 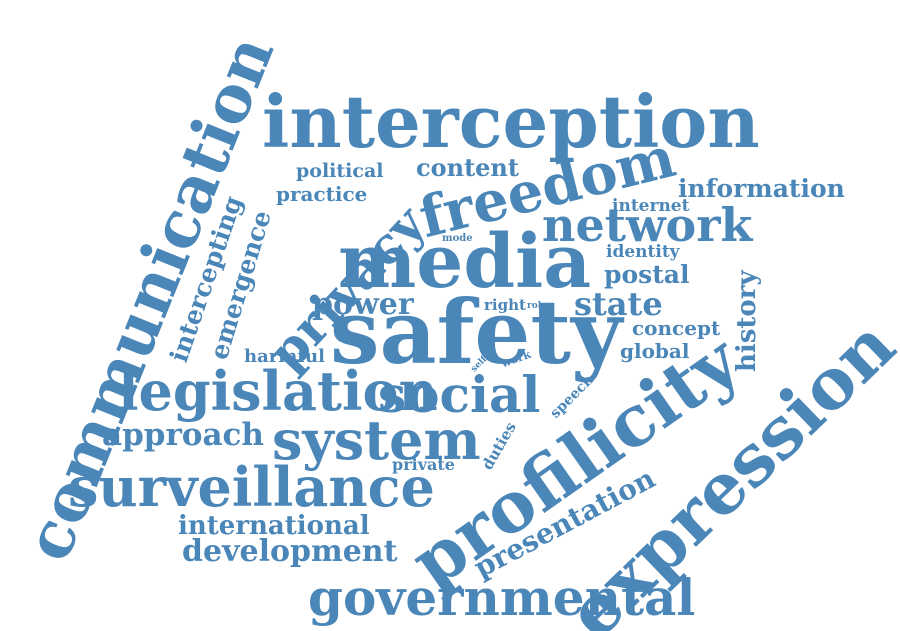 I want to click on word-international: international, so click(x=274, y=526).